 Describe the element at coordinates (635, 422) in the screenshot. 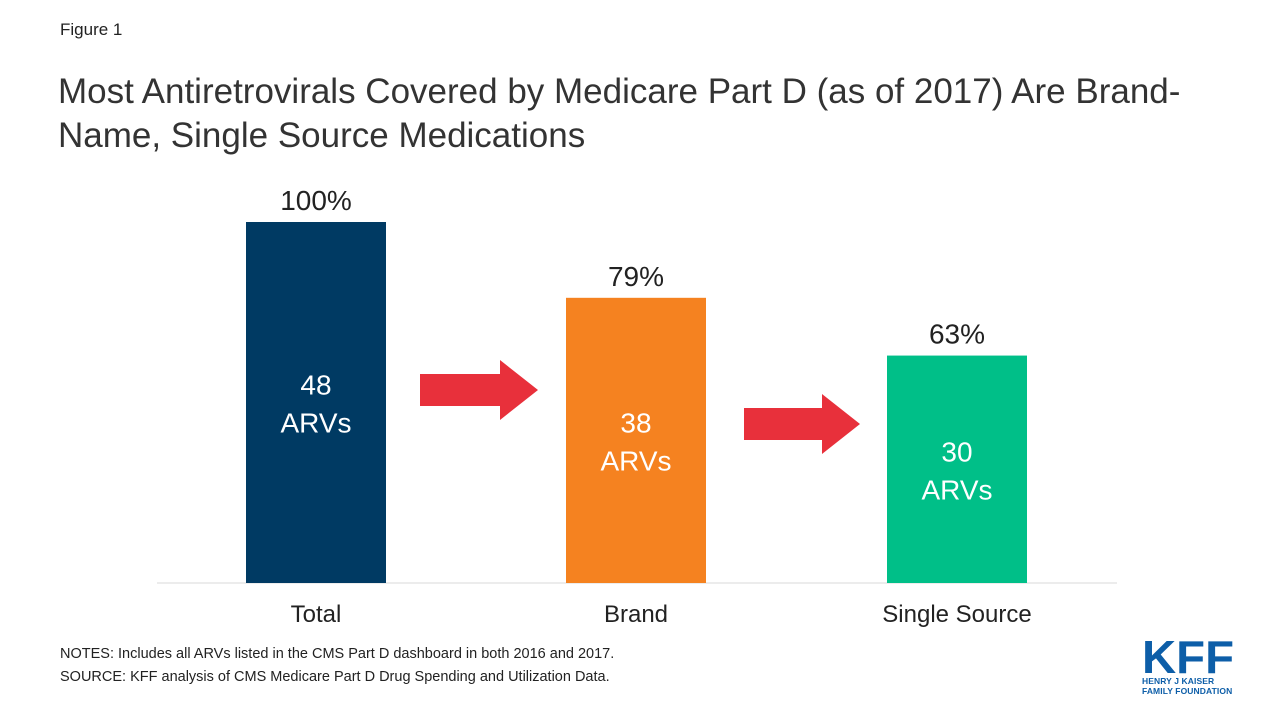

I see `inner-label-brand-1: 38` at that location.